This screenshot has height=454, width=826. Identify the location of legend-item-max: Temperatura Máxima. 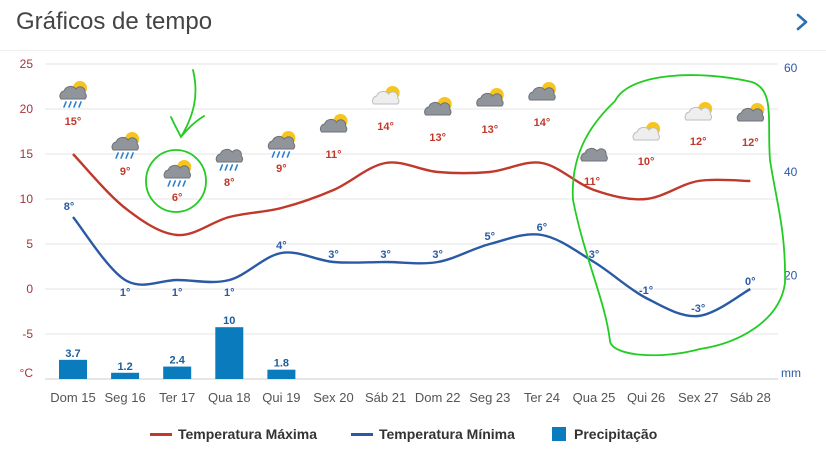
(233, 434).